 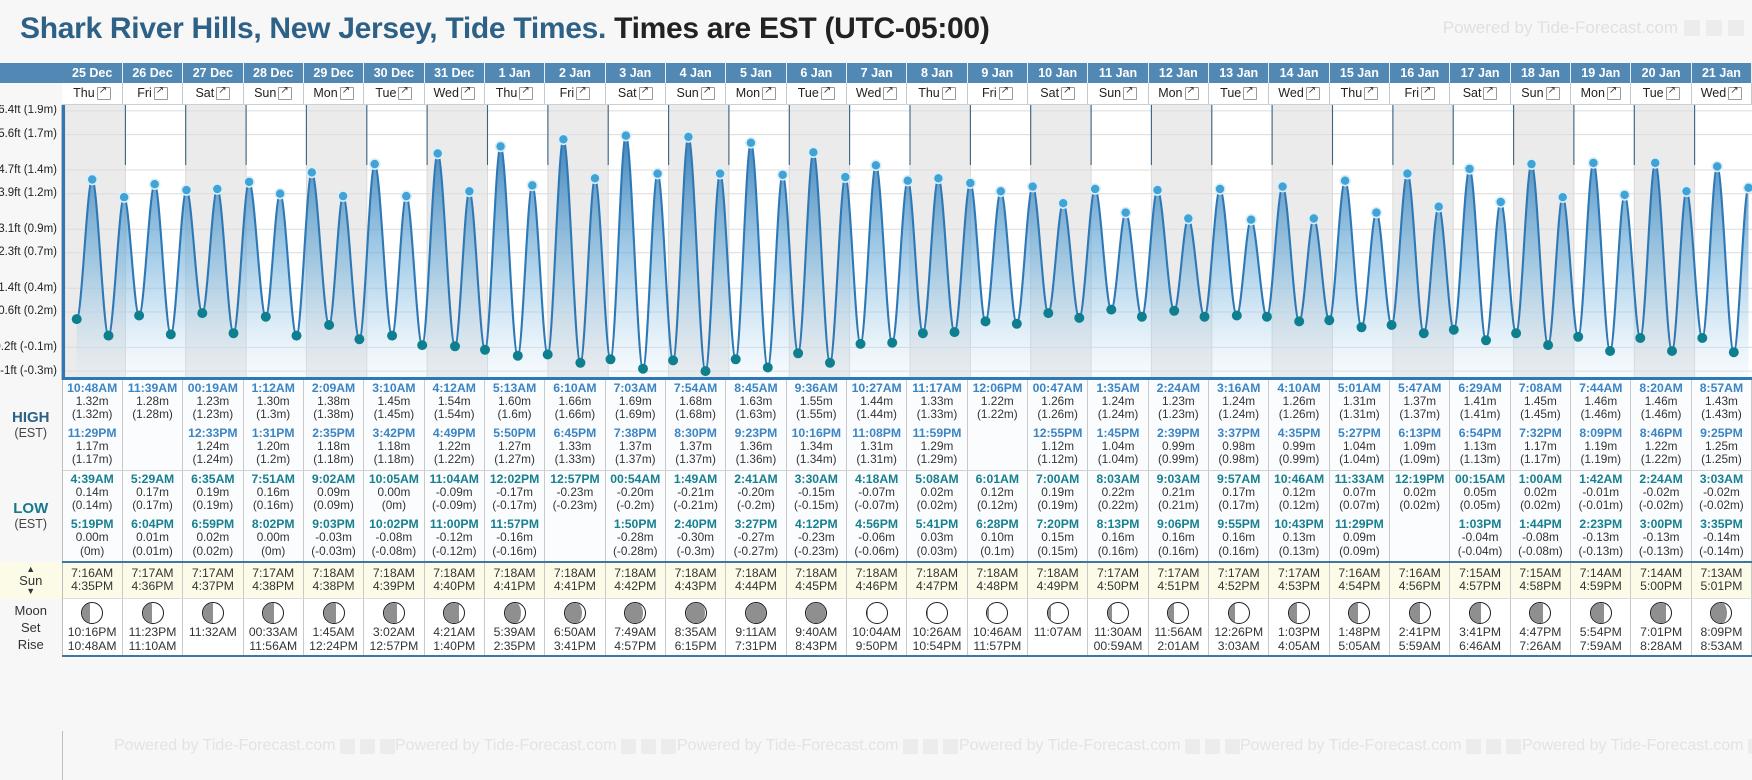 What do you see at coordinates (1057, 586) in the screenshot?
I see `sunset-time: 4:49PM` at bounding box center [1057, 586].